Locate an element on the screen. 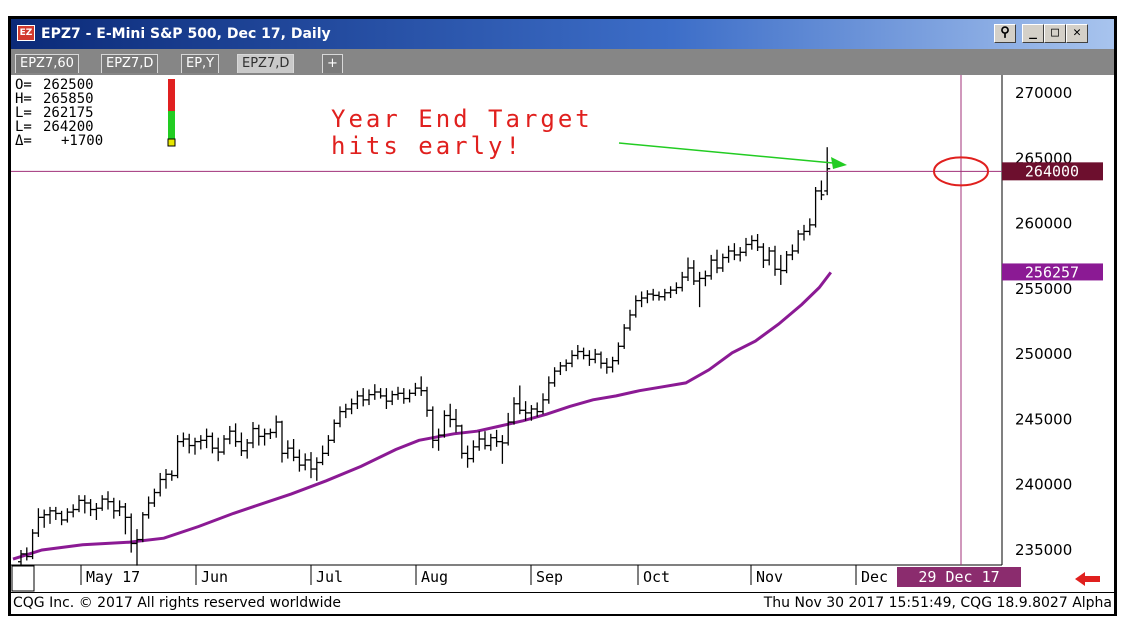 The width and height of the screenshot is (1128, 626). x-tick-label: Dec is located at coordinates (874, 577).